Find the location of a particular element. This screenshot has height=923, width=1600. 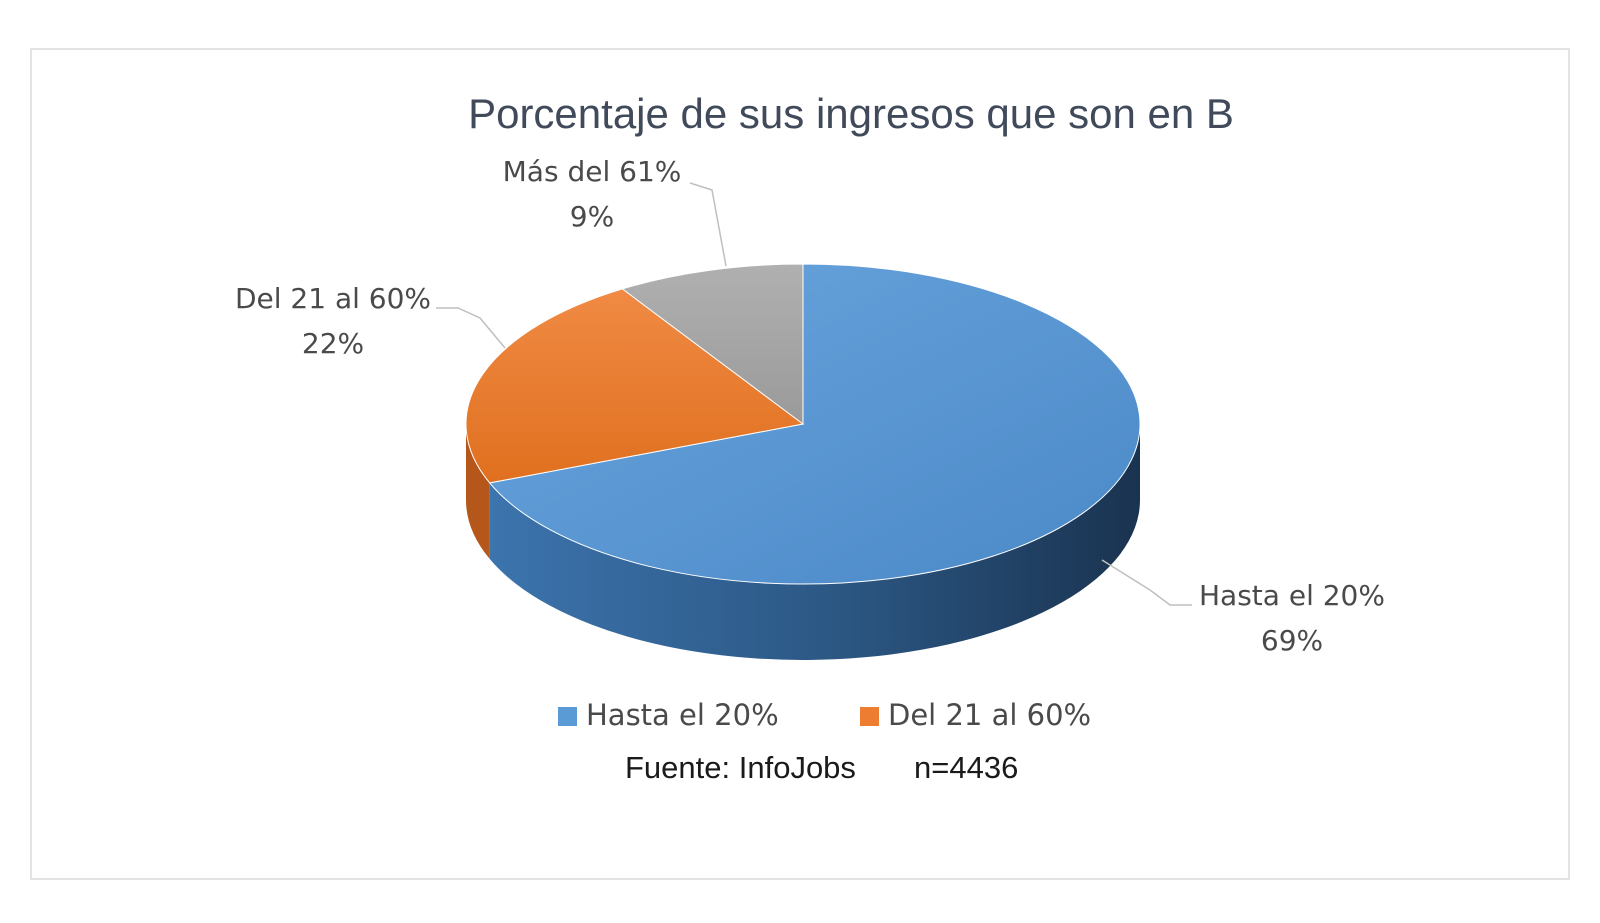

data-label-category-hasta-el-20: Hasta el 20% is located at coordinates (1292, 595).